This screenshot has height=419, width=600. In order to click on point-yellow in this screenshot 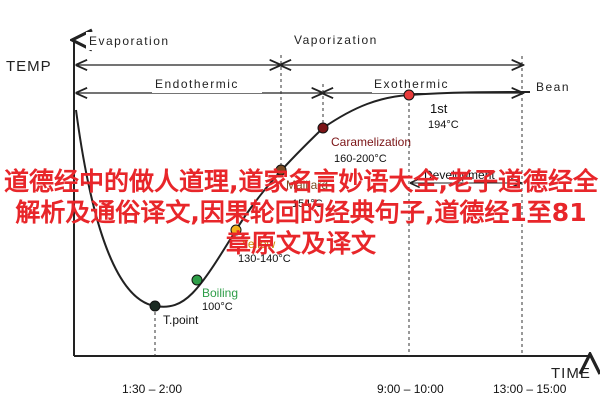, I will do `click(236, 230)`.